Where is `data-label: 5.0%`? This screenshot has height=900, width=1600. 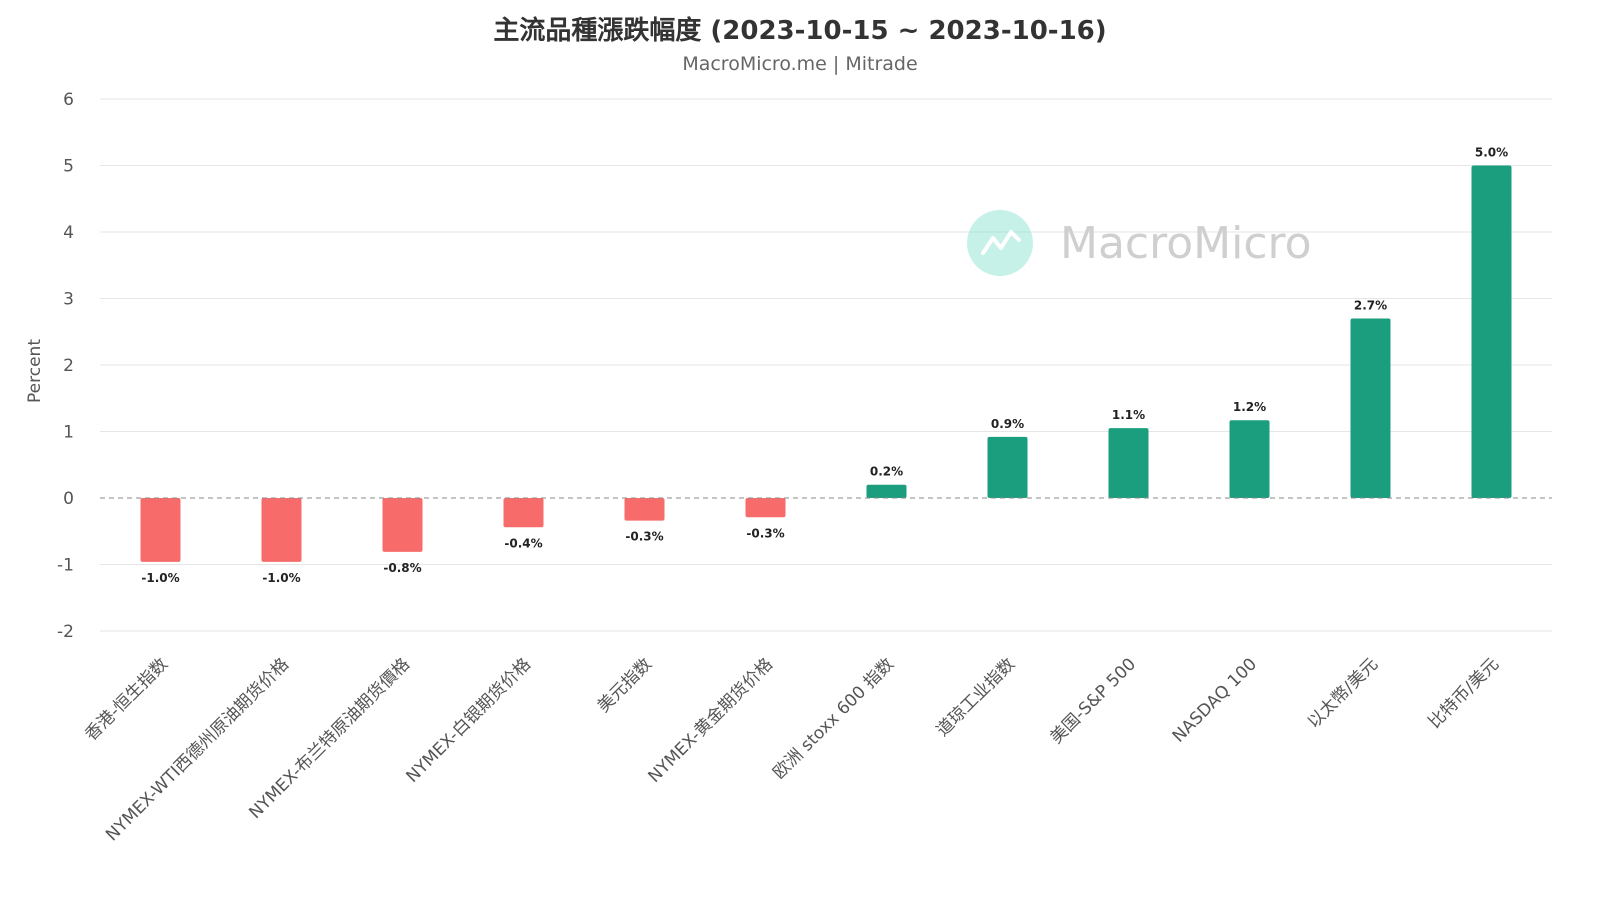
data-label: 5.0% is located at coordinates (1491, 153).